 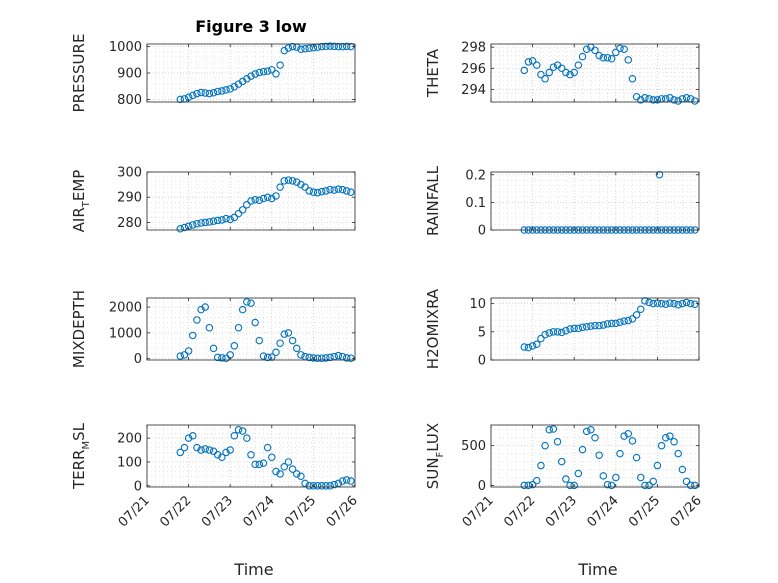 I want to click on y-axis-label-main: RAINFALL, so click(x=433, y=200).